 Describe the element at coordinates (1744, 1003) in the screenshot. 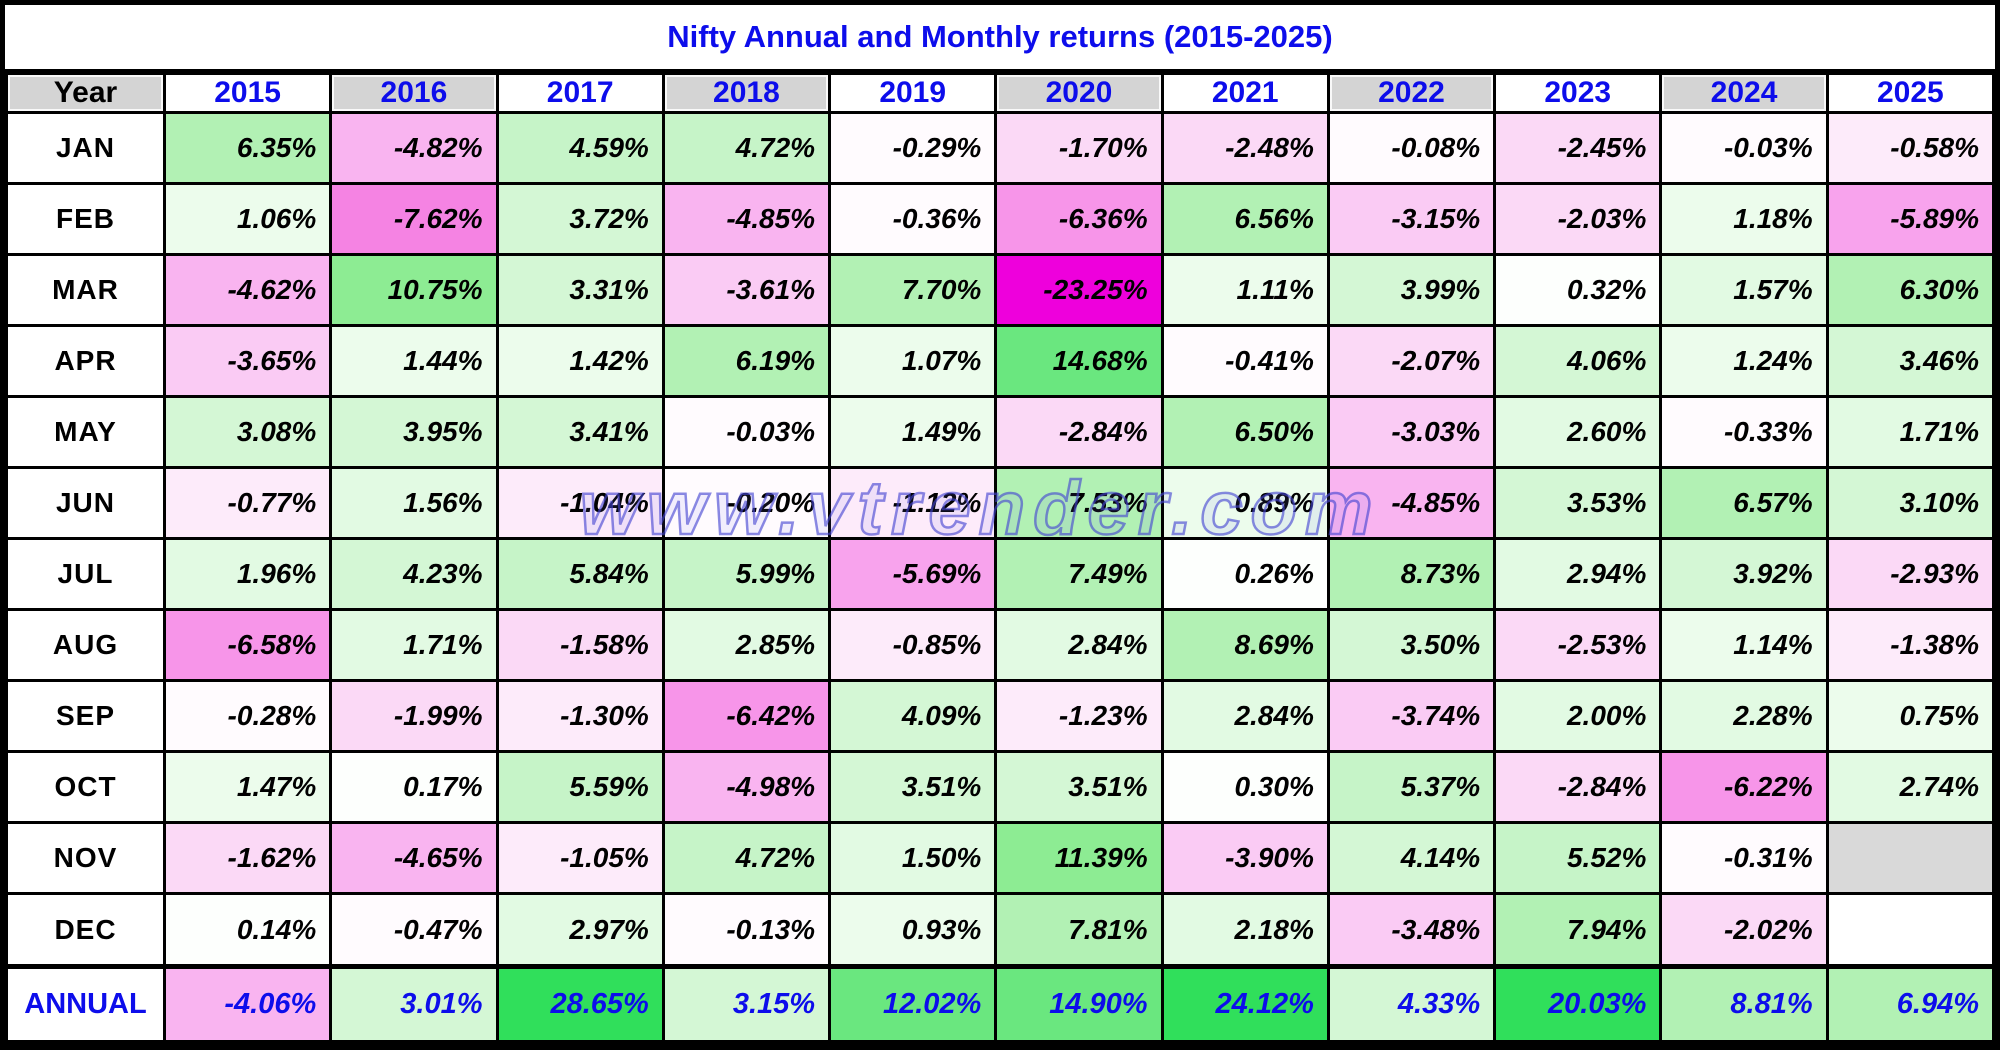

I see `cell-annual-2024: 8.81%` at that location.